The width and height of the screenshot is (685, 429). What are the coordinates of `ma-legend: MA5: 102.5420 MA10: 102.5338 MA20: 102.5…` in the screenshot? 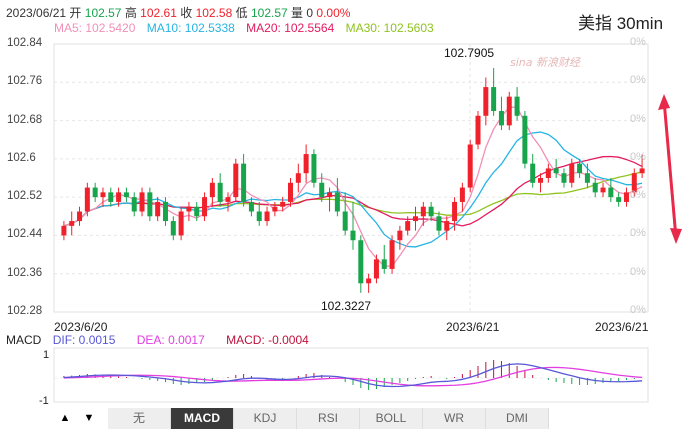 It's located at (248, 28).